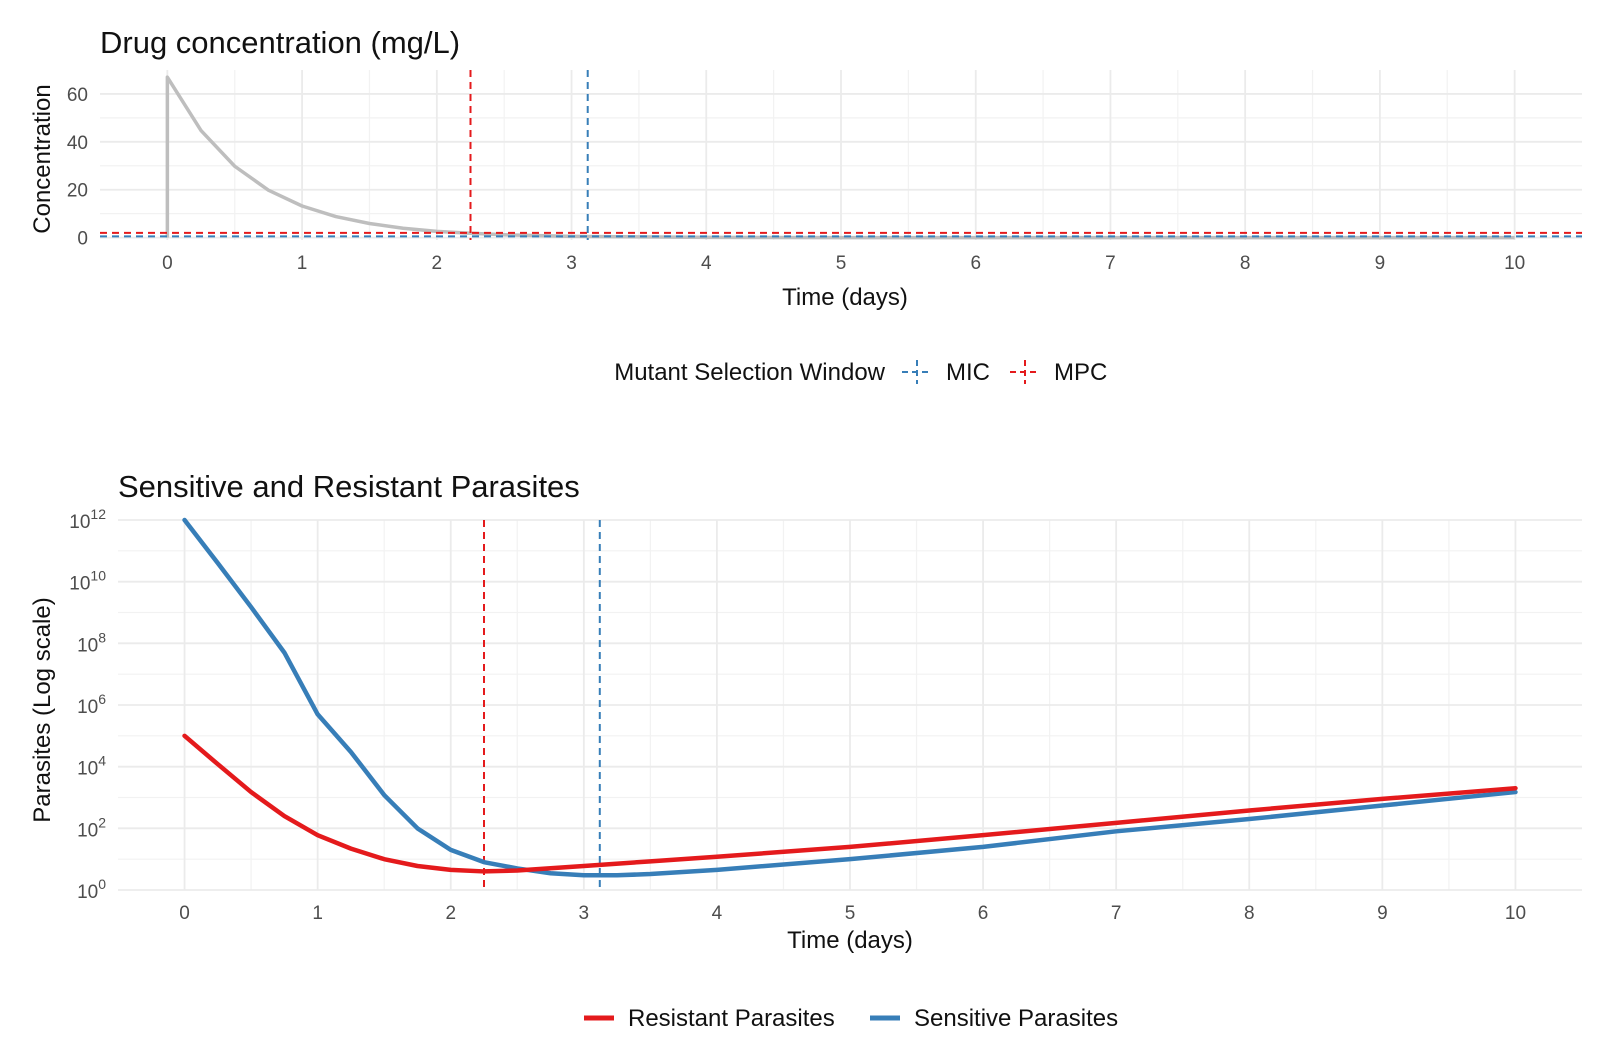 The image size is (1602, 1057). Describe the element at coordinates (82, 239) in the screenshot. I see `y-tick-label: 0` at that location.